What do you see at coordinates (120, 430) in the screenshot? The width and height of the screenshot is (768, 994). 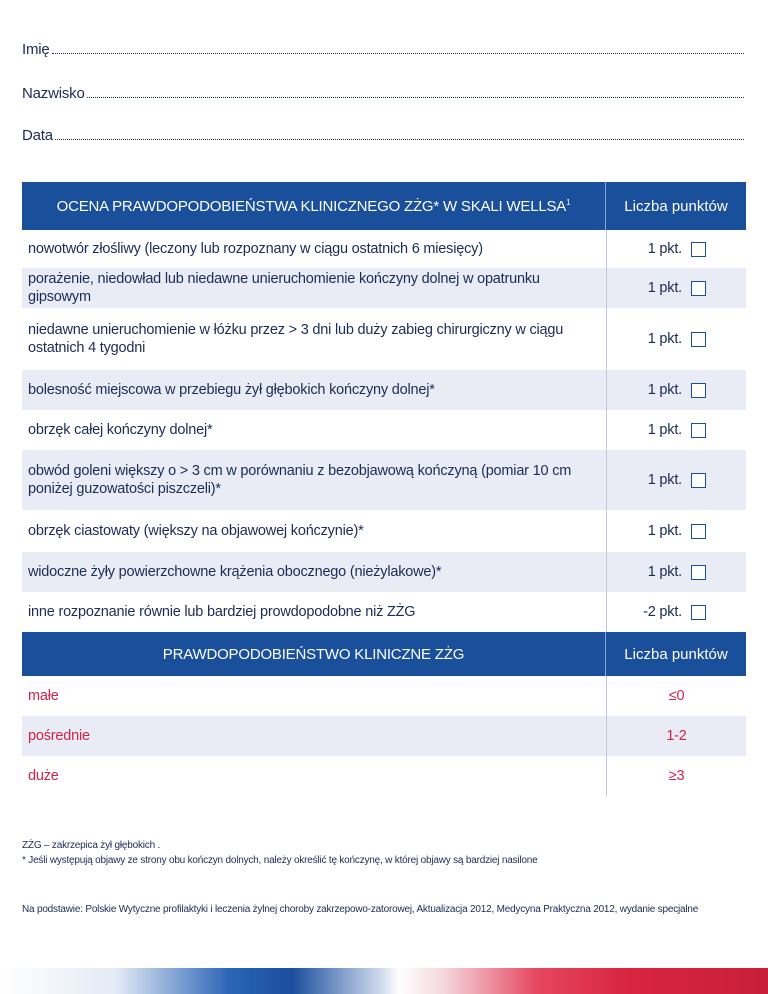 I see `criterion-text: obrzęk całej kończyny dolnej*` at bounding box center [120, 430].